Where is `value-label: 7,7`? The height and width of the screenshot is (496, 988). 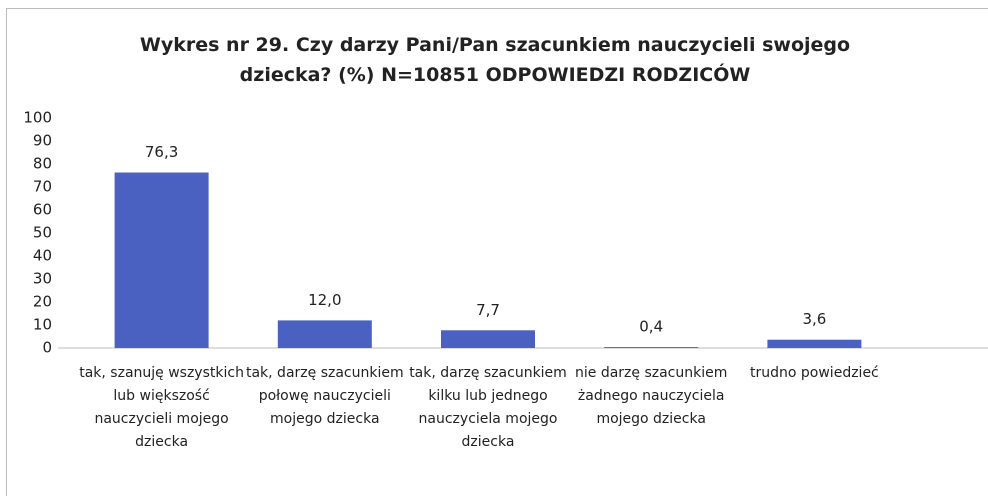
value-label: 7,7 is located at coordinates (488, 310).